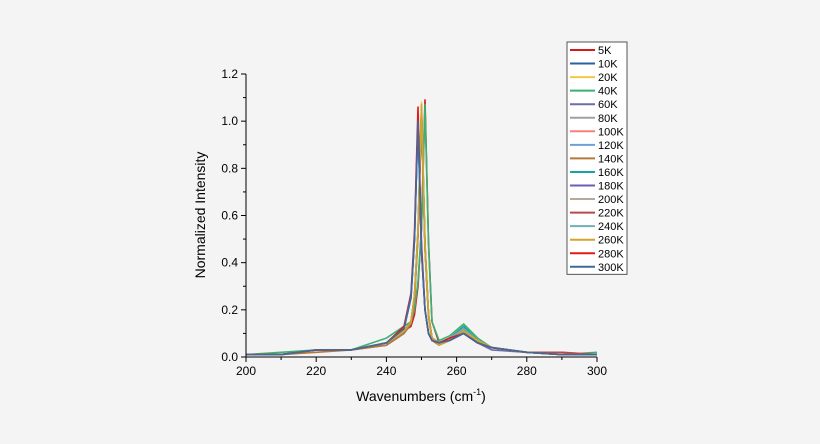  What do you see at coordinates (605, 51) in the screenshot?
I see `legend-label: 5K` at bounding box center [605, 51].